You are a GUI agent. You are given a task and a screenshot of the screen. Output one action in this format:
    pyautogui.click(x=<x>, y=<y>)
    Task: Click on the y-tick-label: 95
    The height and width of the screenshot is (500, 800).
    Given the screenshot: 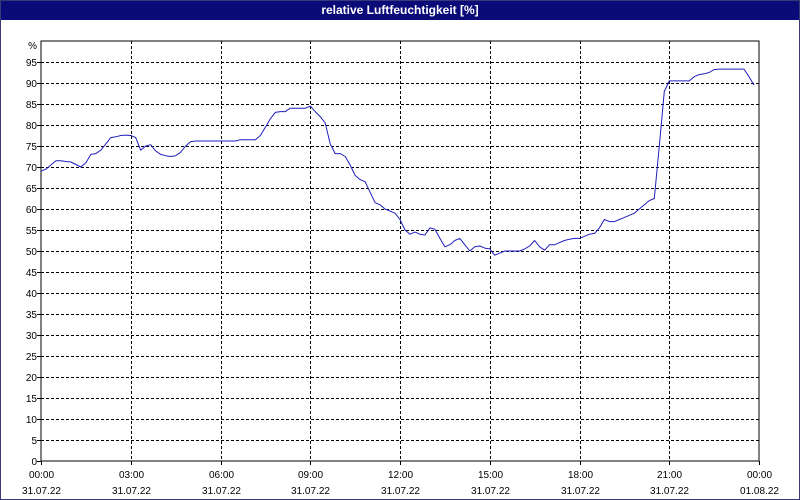 What is the action you would take?
    pyautogui.click(x=32, y=63)
    